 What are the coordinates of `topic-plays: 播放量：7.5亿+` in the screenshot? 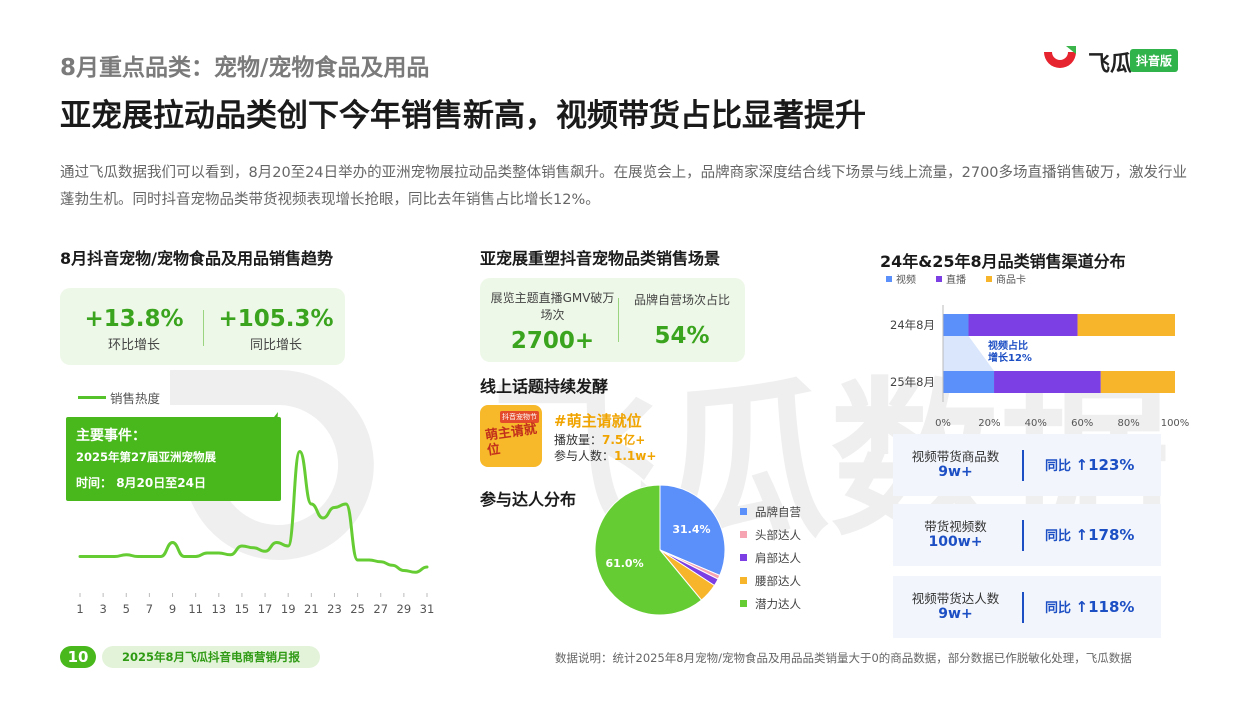 It's located at (599, 439).